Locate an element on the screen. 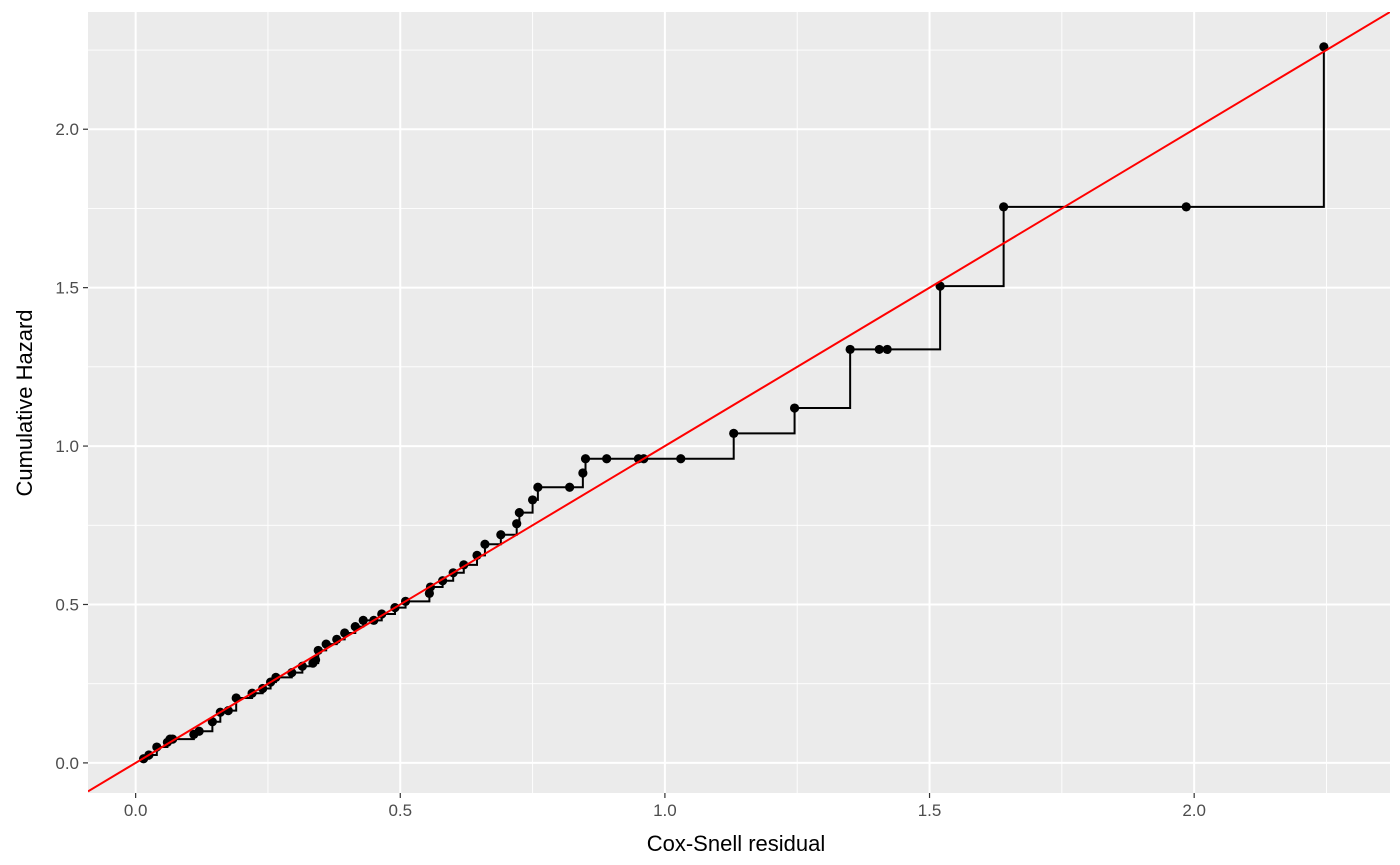  x-tick-label: 0.5 is located at coordinates (400, 810).